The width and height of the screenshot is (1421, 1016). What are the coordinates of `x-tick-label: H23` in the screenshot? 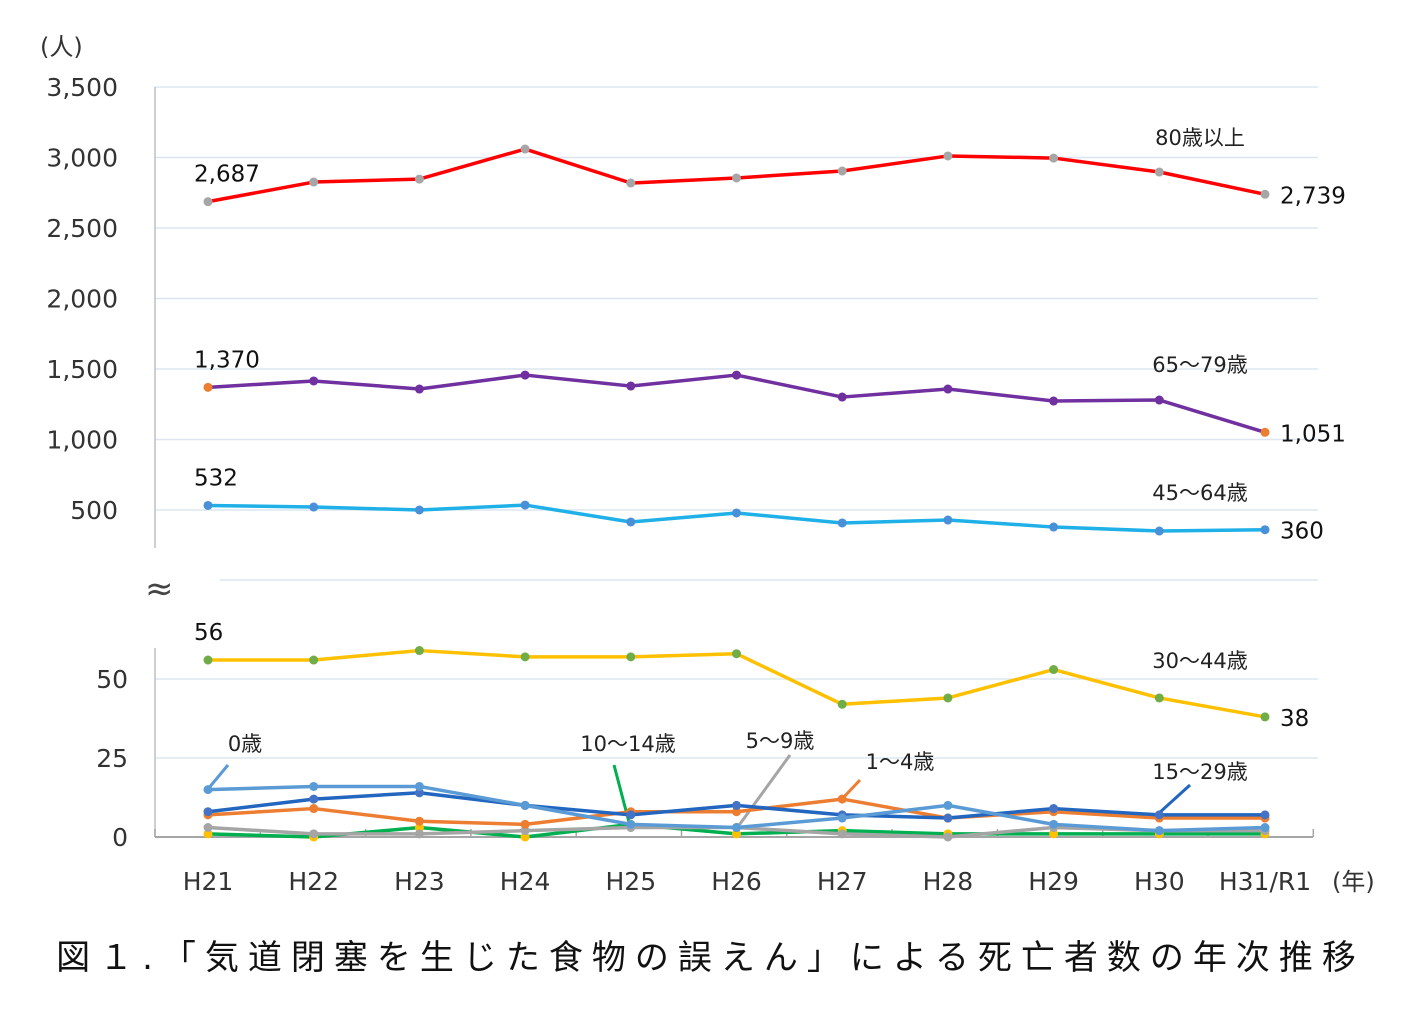 It's located at (419, 881).